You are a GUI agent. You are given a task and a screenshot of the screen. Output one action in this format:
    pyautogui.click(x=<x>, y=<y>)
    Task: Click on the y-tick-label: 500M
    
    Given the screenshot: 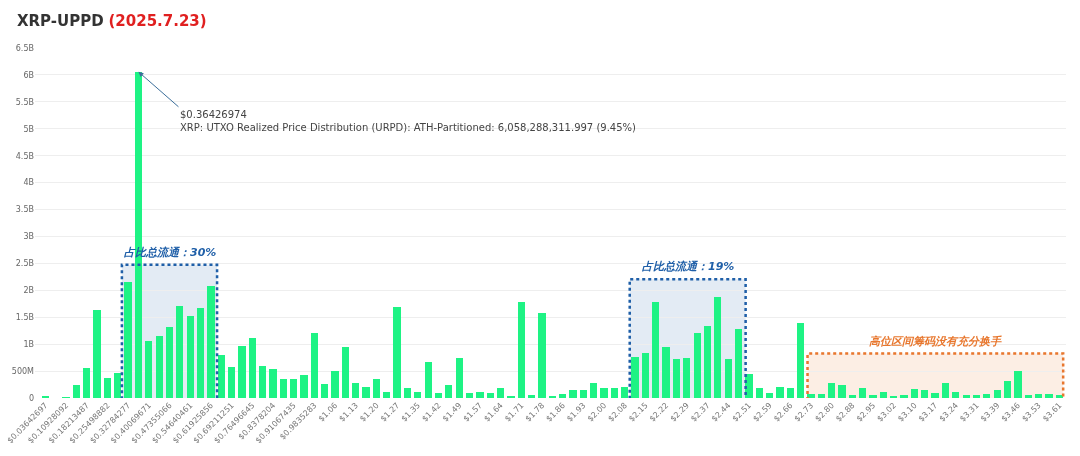 What is the action you would take?
    pyautogui.click(x=23, y=371)
    